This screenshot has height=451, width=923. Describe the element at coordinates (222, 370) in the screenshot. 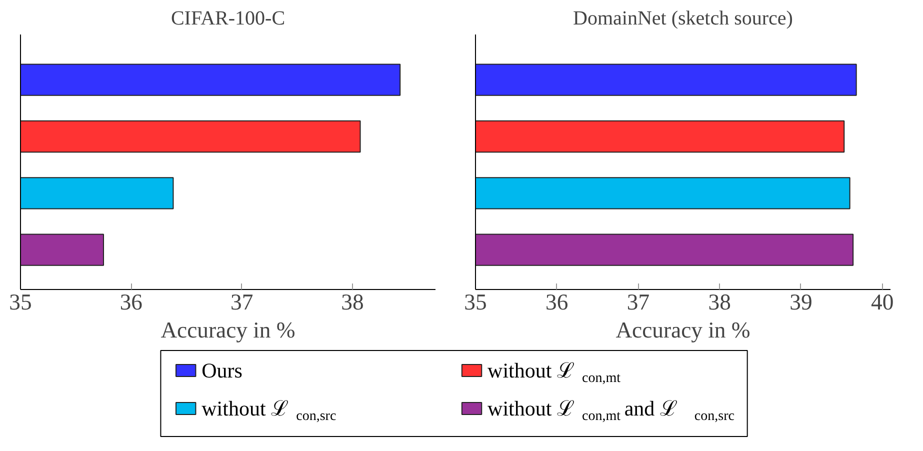

I see `legend-label: Ours` at that location.